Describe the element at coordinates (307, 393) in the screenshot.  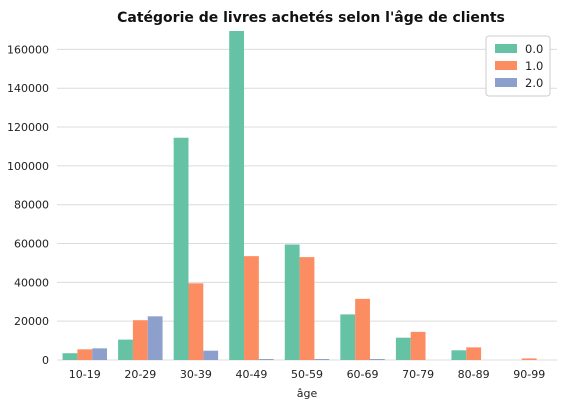
I see `x-axis-label: âge` at that location.